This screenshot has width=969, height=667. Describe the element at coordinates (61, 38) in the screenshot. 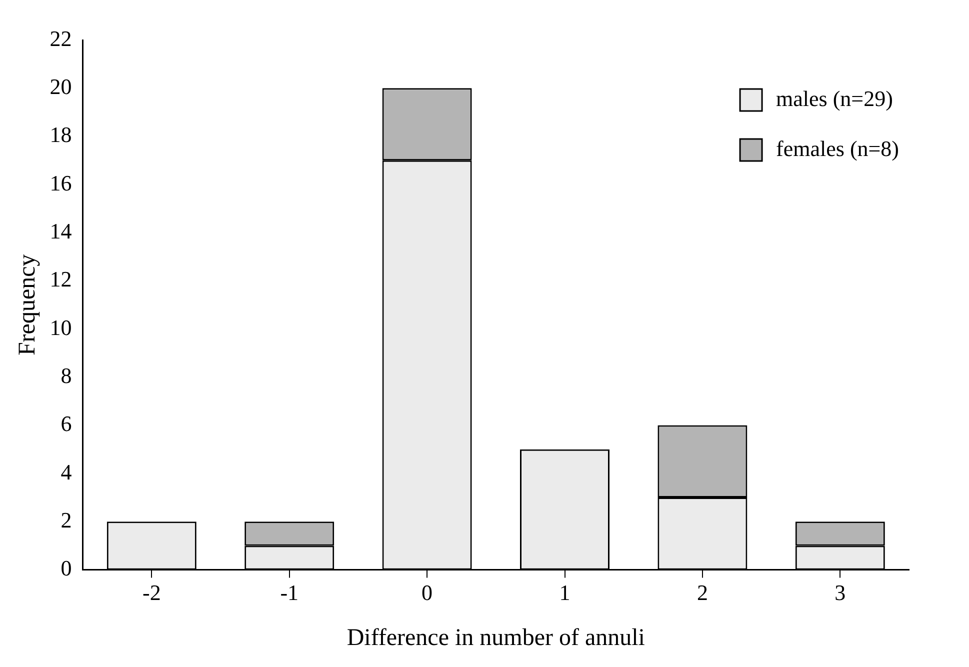

I see `y-tick-label: 22` at that location.